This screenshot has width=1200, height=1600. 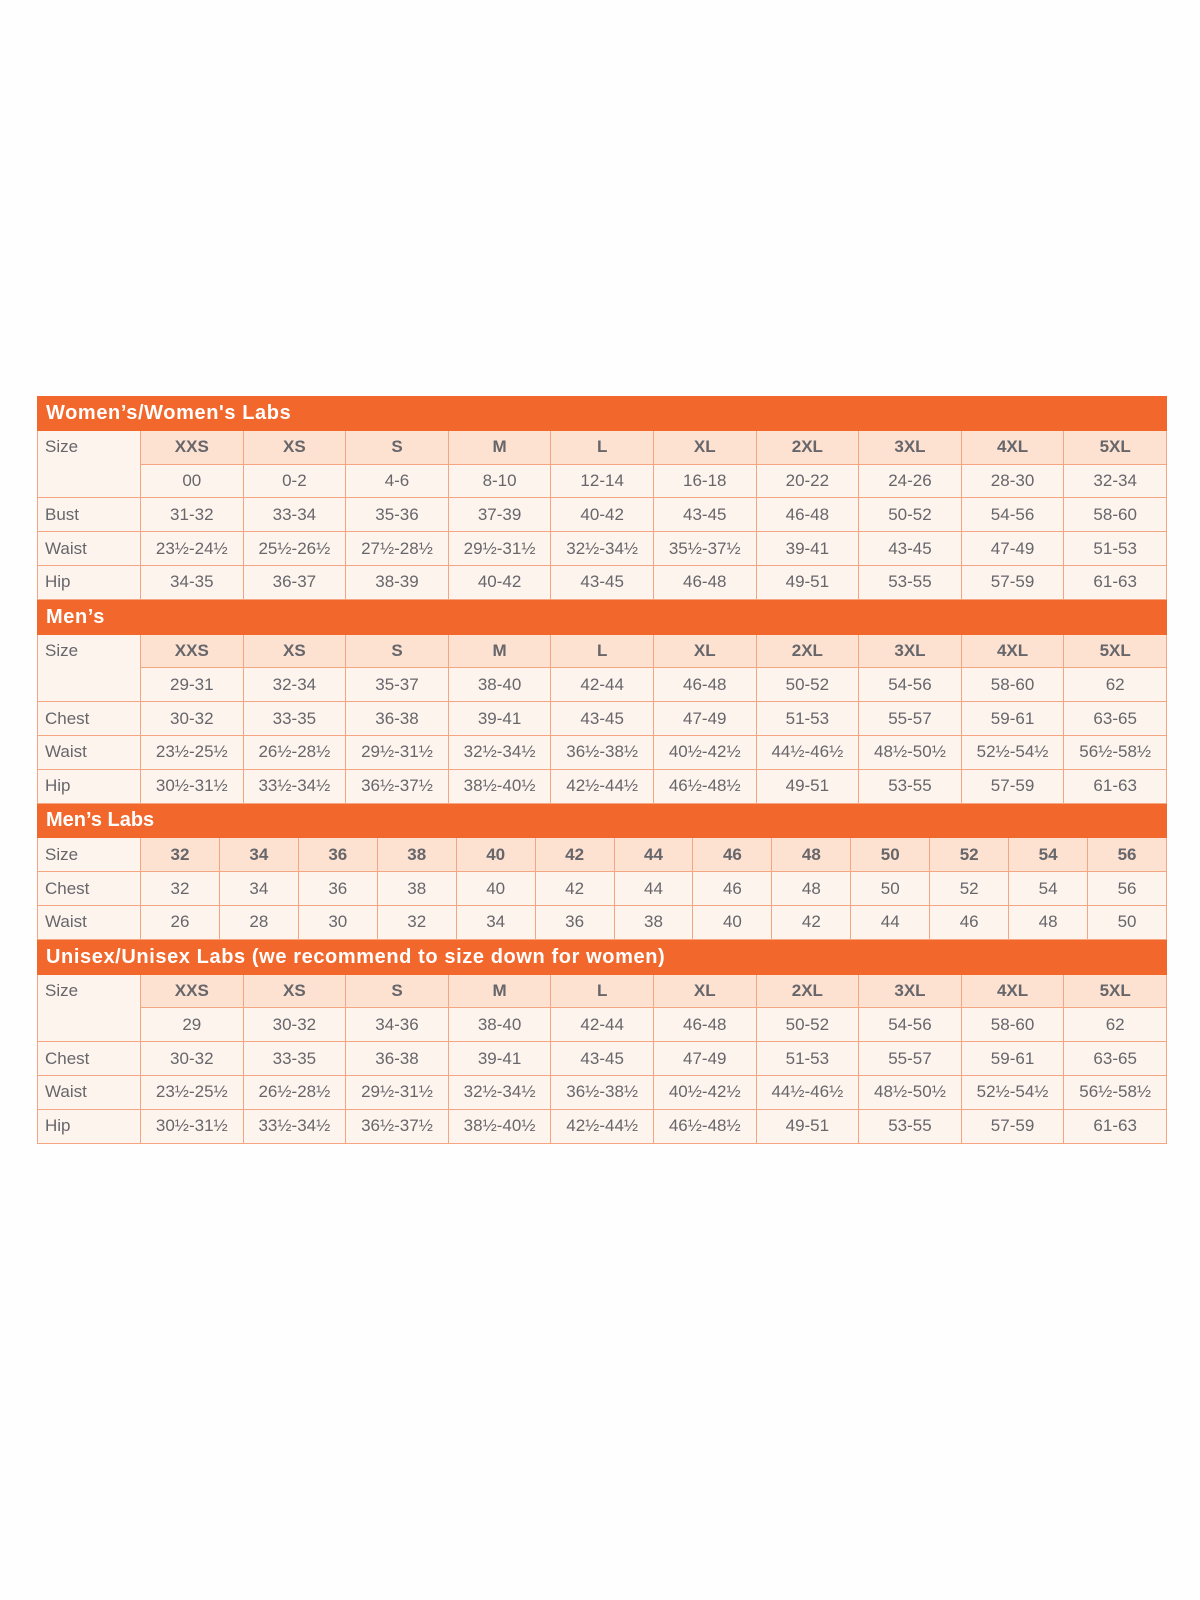 What do you see at coordinates (89, 515) in the screenshot?
I see `row-label: Bust` at bounding box center [89, 515].